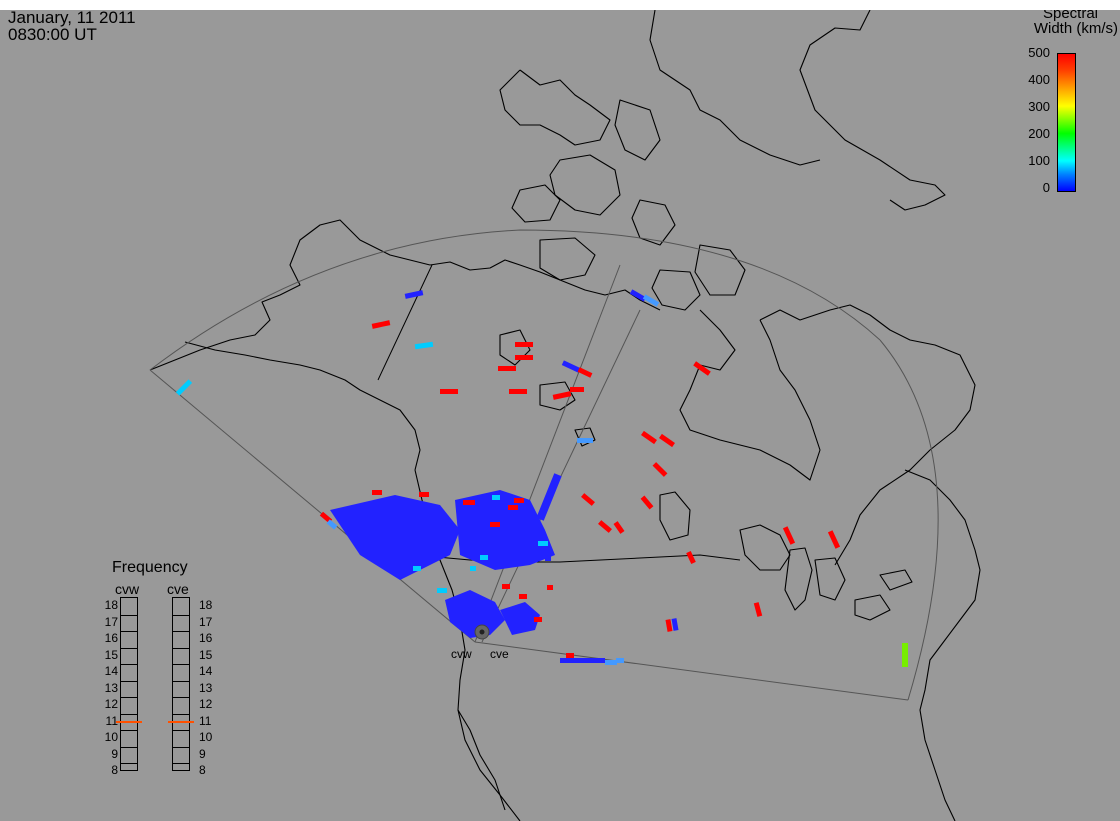  Describe the element at coordinates (585, 437) in the screenshot. I see `lake-athabasca` at that location.